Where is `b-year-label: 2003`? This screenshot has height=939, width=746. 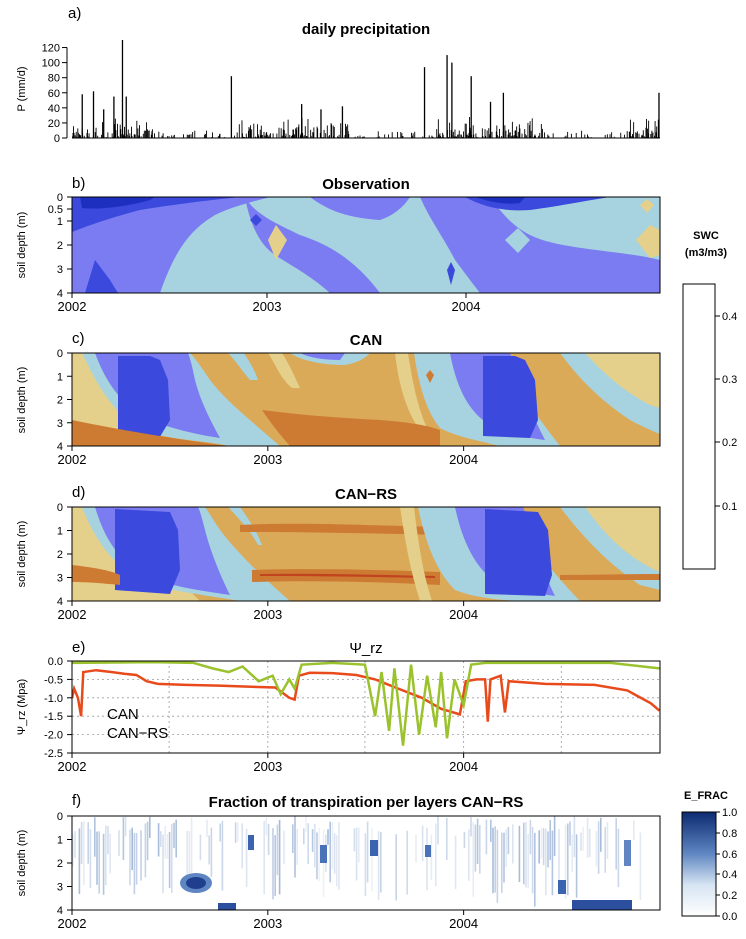
b-year-label: 2003 is located at coordinates (267, 306).